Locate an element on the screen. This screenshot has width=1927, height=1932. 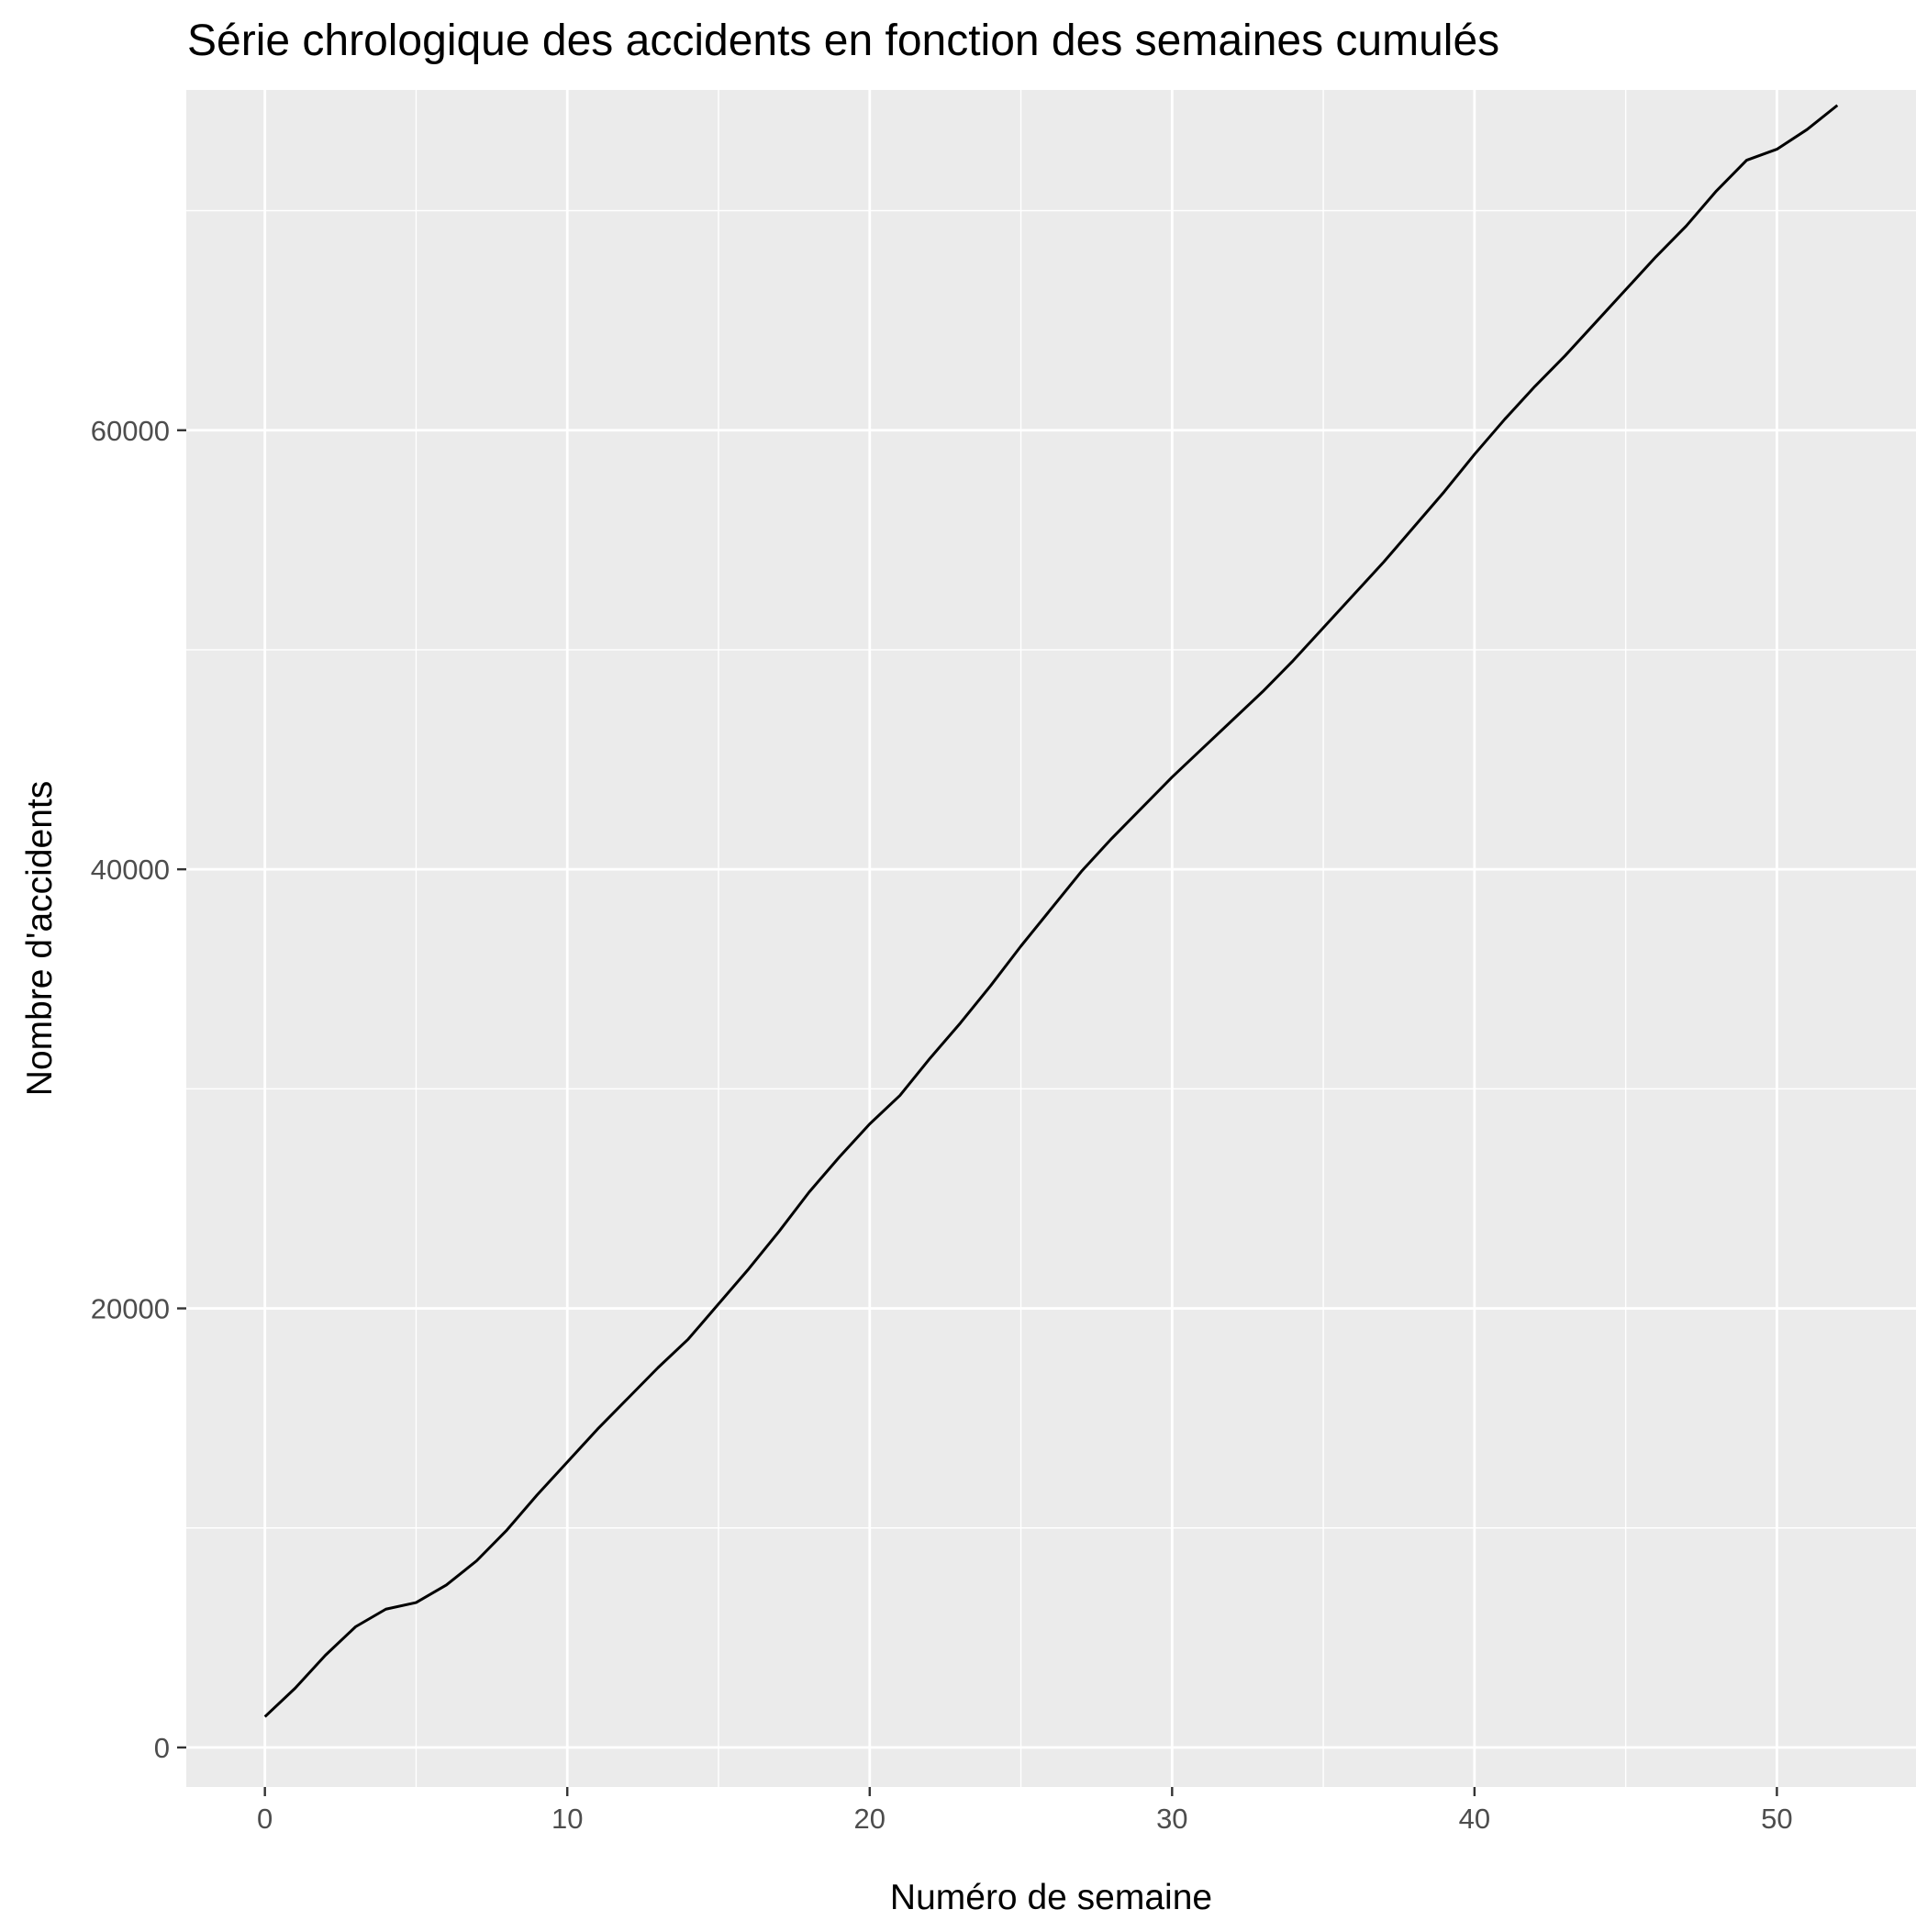
x-tick-label: 40 is located at coordinates (1474, 1819).